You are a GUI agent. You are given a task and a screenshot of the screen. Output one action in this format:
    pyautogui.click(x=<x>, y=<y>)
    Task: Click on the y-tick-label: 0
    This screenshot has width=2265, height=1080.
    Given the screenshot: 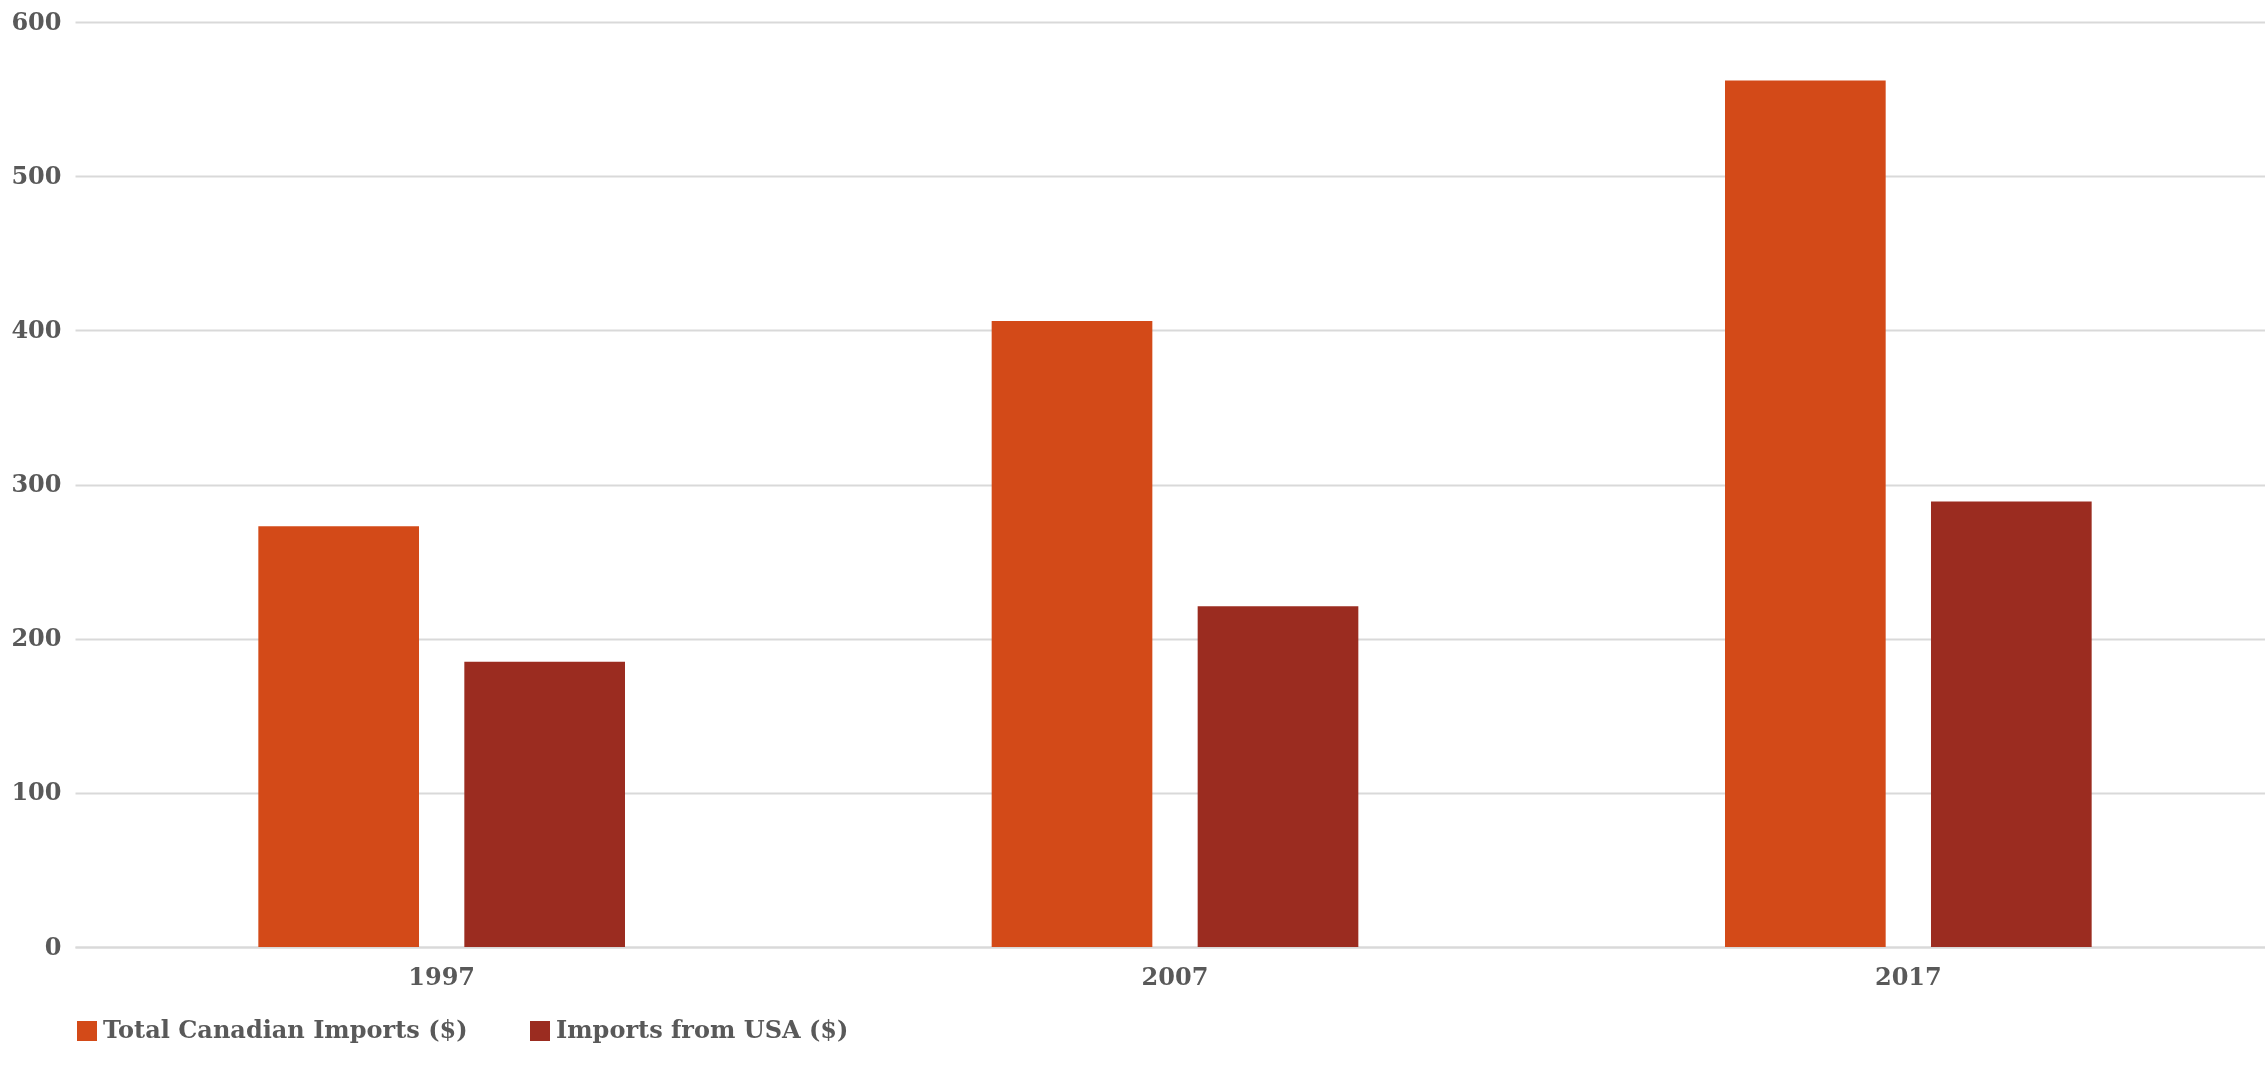 What is the action you would take?
    pyautogui.click(x=53, y=946)
    